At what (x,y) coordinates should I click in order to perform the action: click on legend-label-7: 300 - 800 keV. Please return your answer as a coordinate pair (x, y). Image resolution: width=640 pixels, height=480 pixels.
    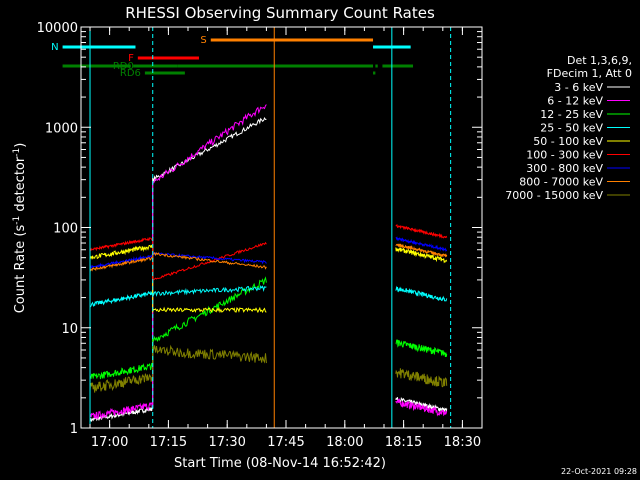
    Looking at the image, I should click on (564, 168).